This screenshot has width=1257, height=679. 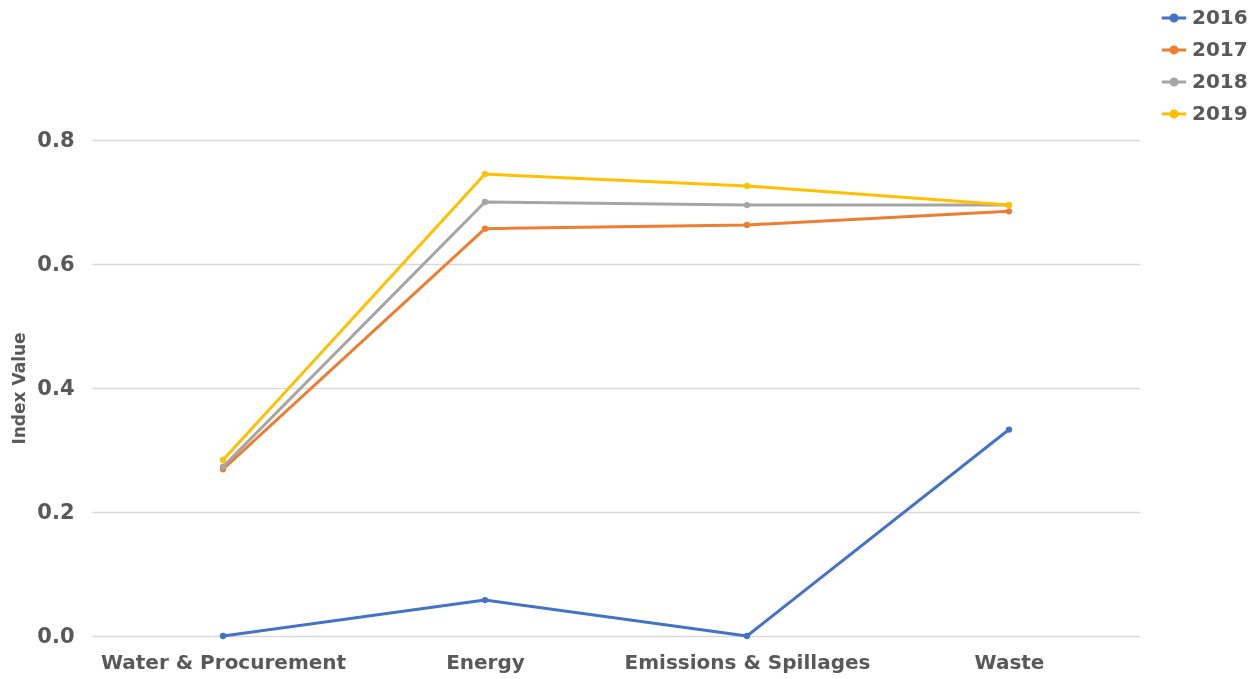 I want to click on y-tick-label: 0.0, so click(x=56, y=635).